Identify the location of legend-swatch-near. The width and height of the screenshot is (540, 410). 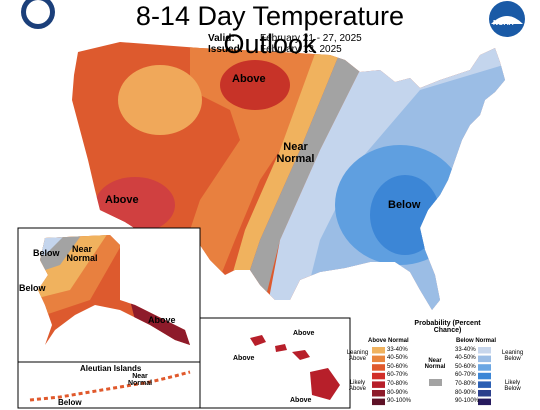
(435, 382).